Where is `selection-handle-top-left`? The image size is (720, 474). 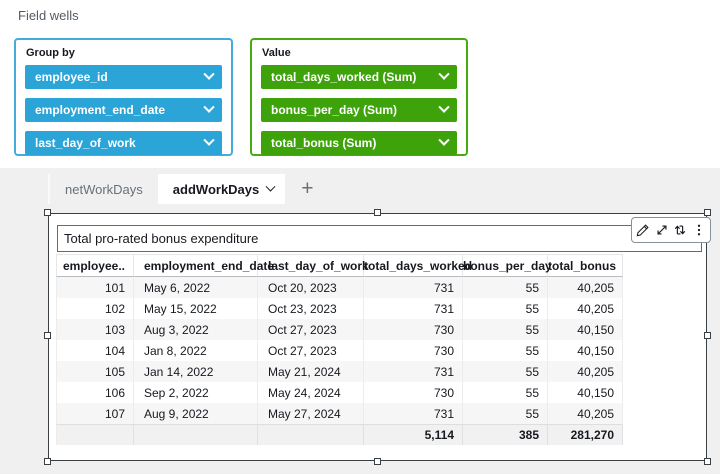 selection-handle-top-left is located at coordinates (47, 212).